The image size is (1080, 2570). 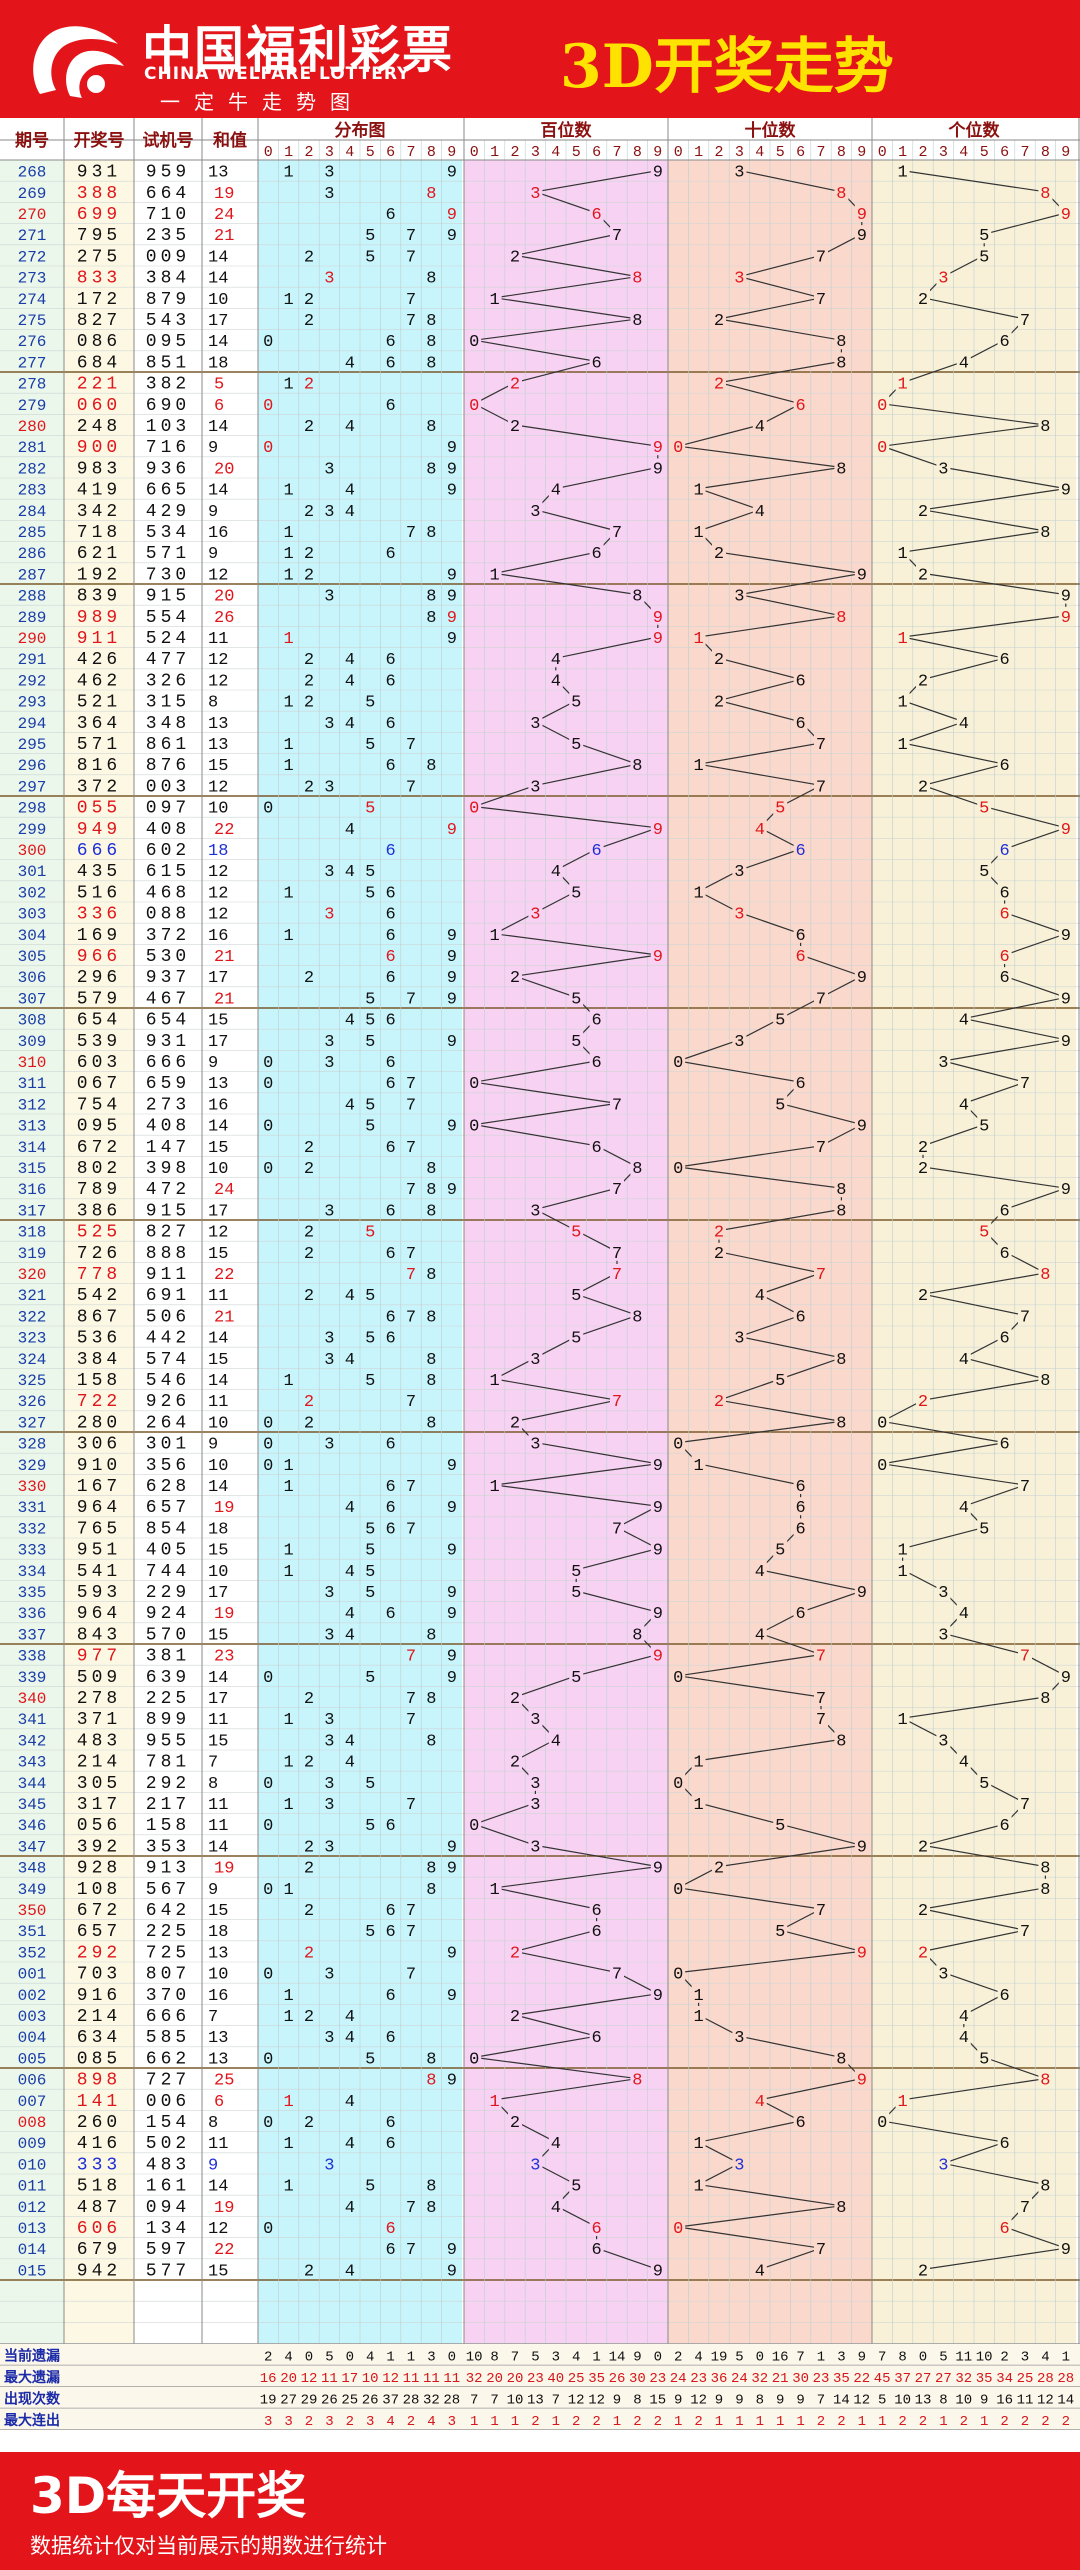 What do you see at coordinates (431, 1190) in the screenshot?
I see `distribution-mark: 8` at bounding box center [431, 1190].